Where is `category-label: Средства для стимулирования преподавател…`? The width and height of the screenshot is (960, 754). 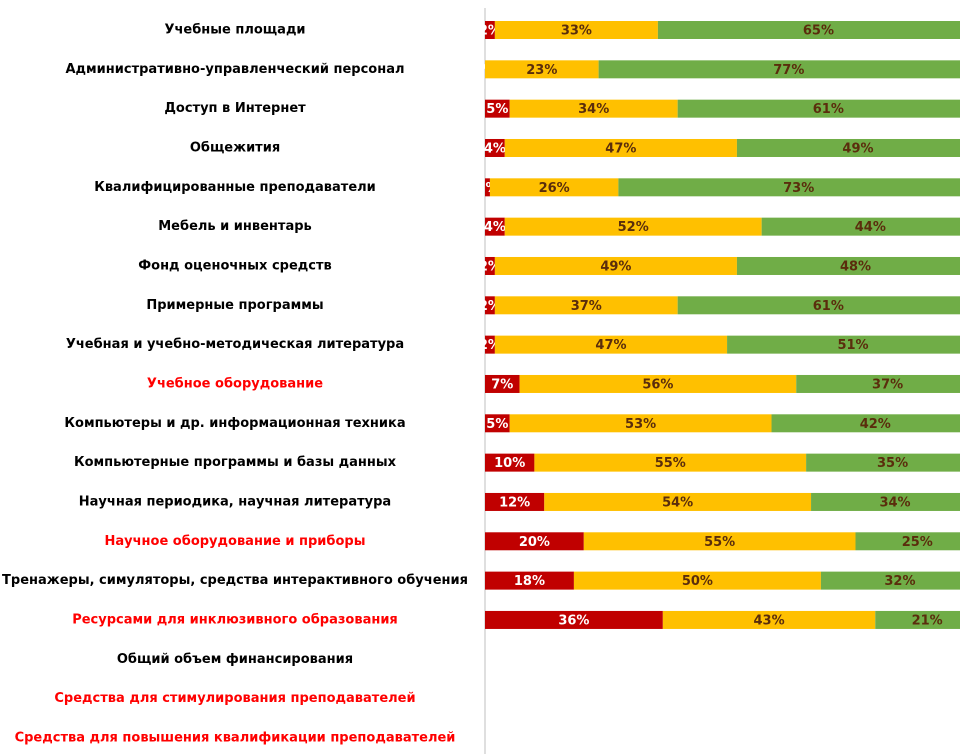
category-label: Средства для стимулирования преподавател… is located at coordinates (234, 698).